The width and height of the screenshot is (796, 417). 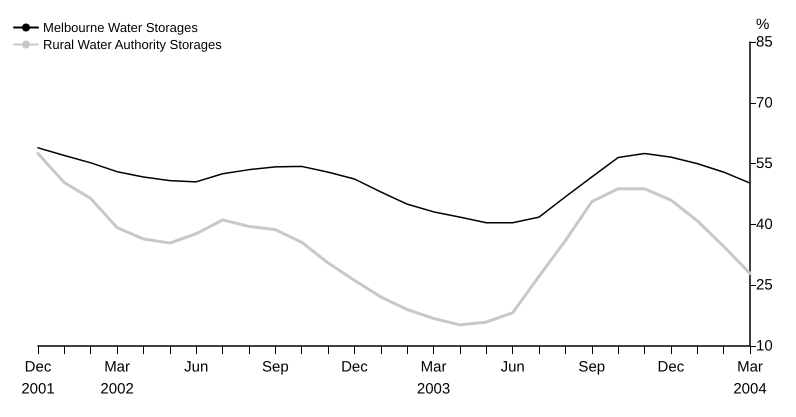 I want to click on legend-label: Melbourne Water Storages, so click(x=120, y=27).